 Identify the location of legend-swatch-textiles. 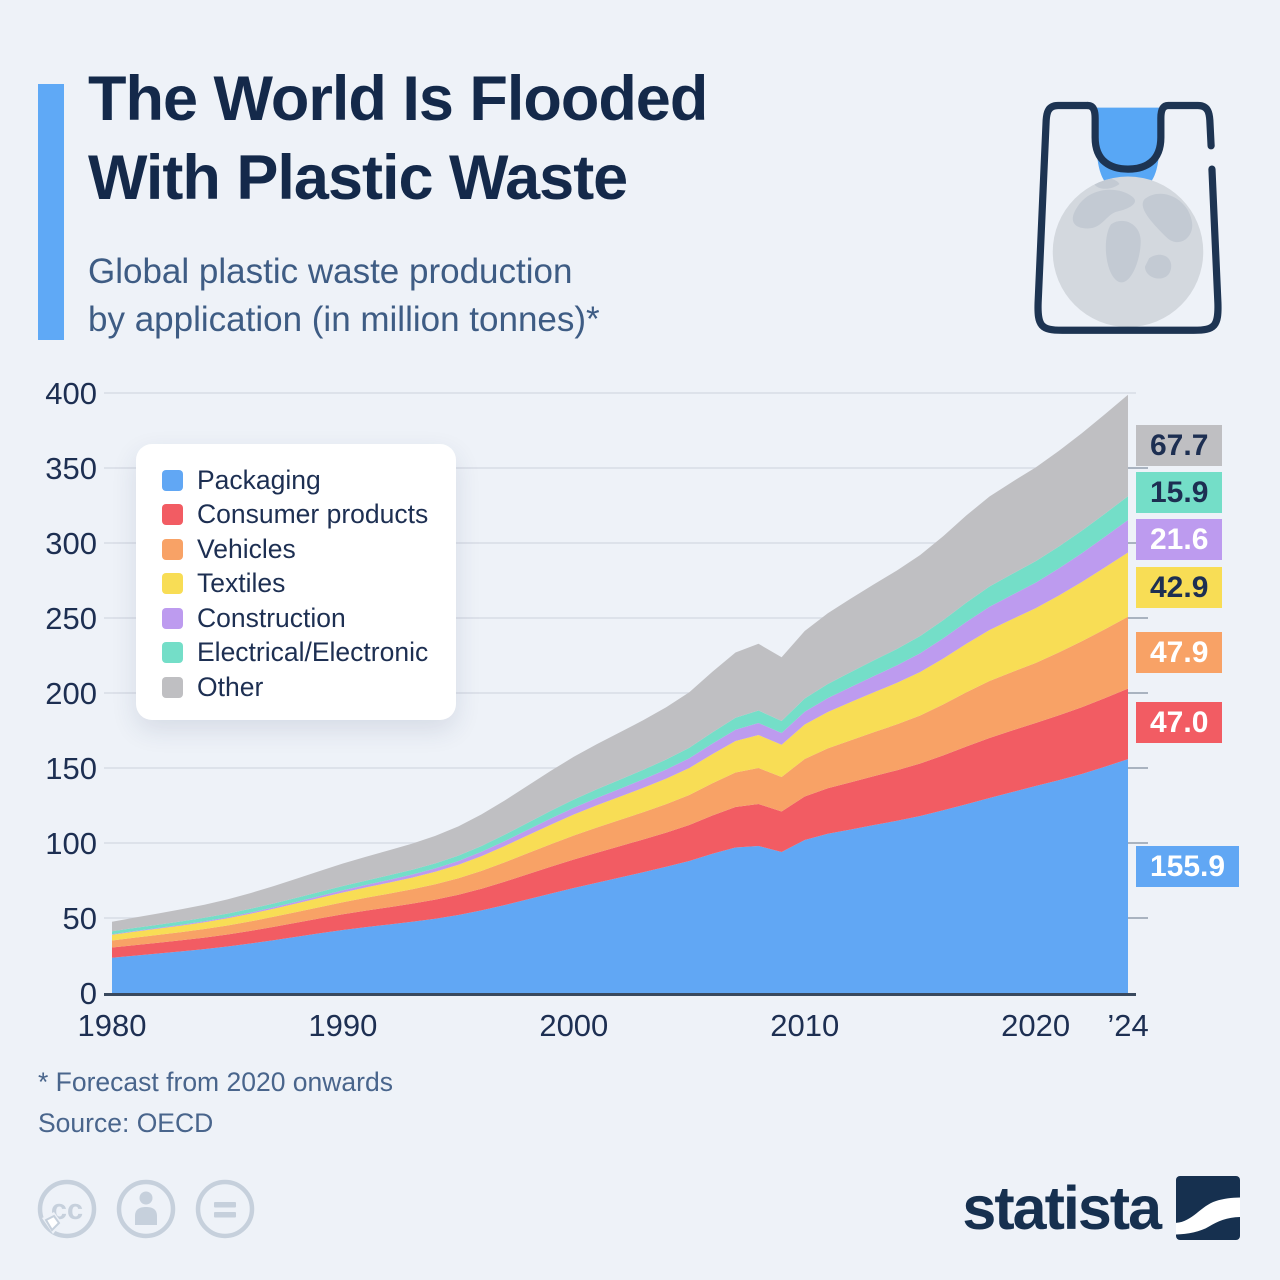
(172, 584).